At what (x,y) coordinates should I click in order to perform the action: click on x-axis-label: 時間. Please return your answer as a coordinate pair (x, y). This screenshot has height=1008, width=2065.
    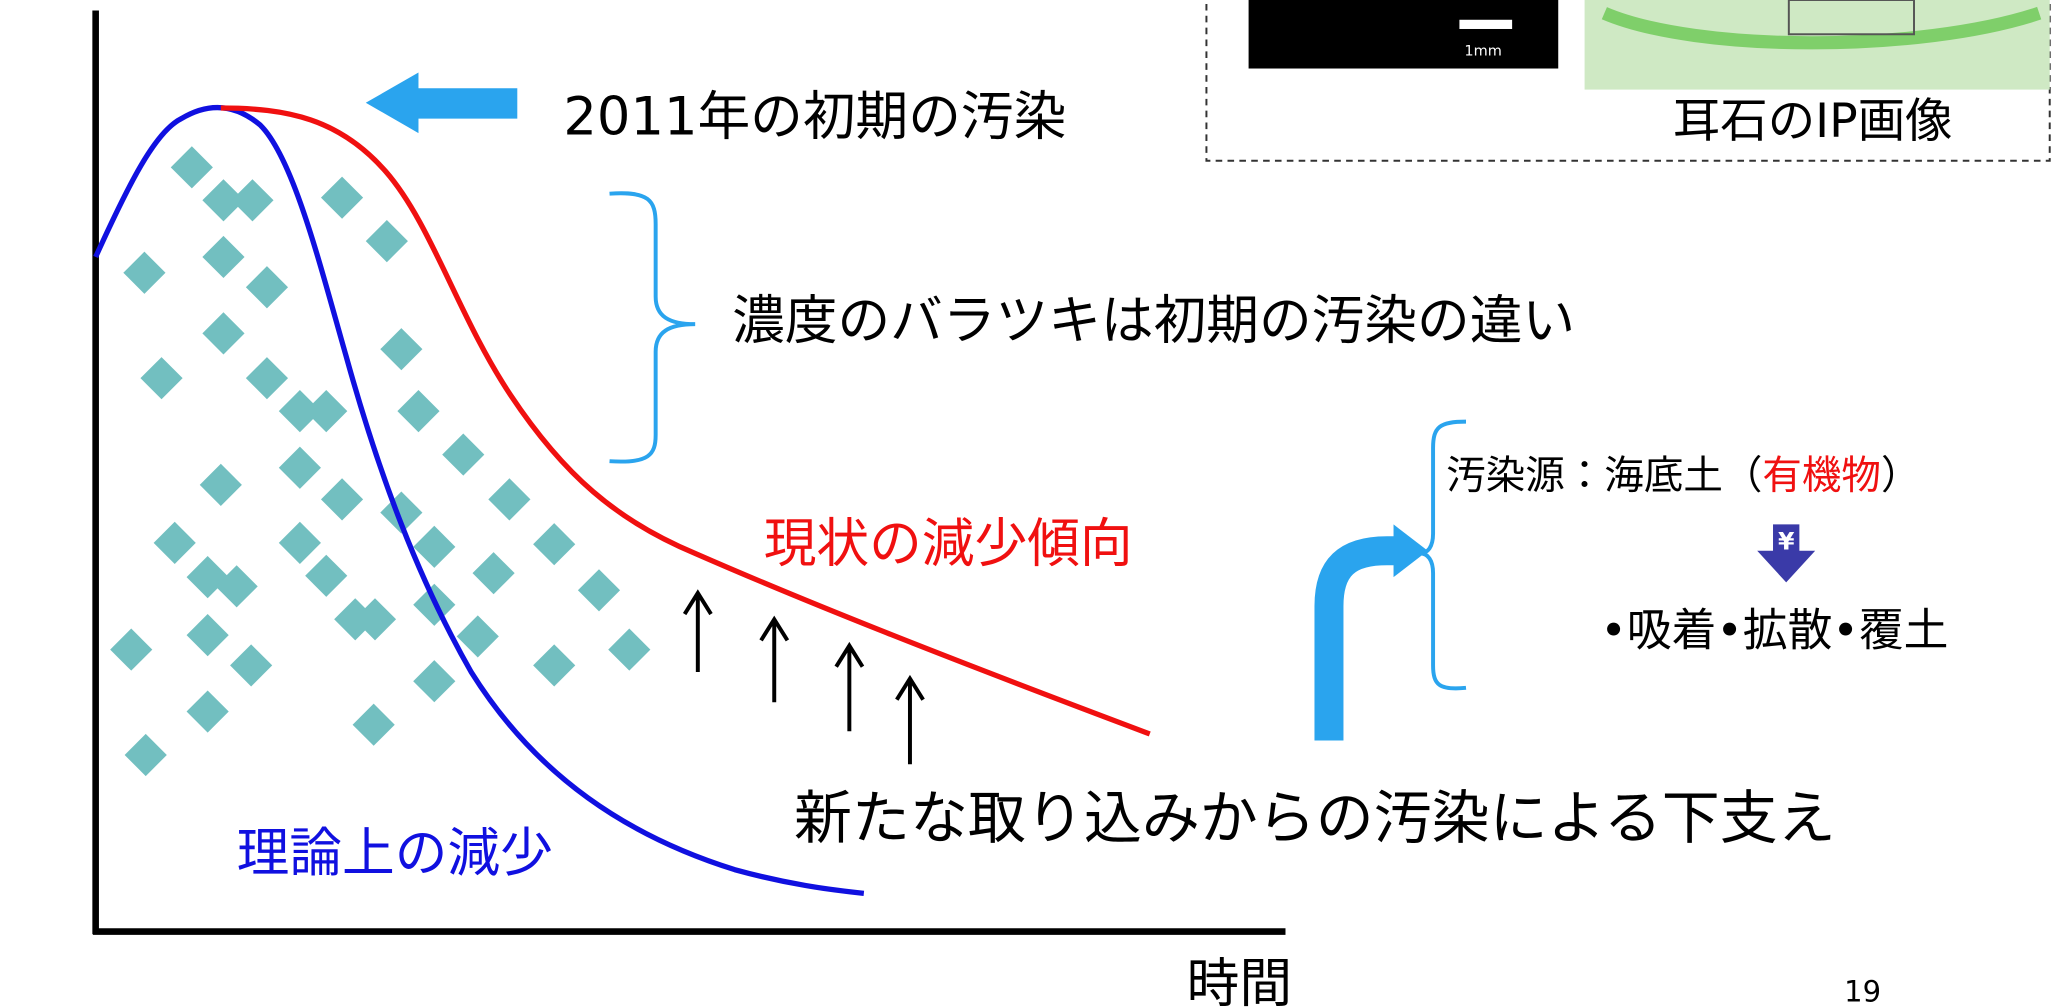
    Looking at the image, I should click on (1239, 980).